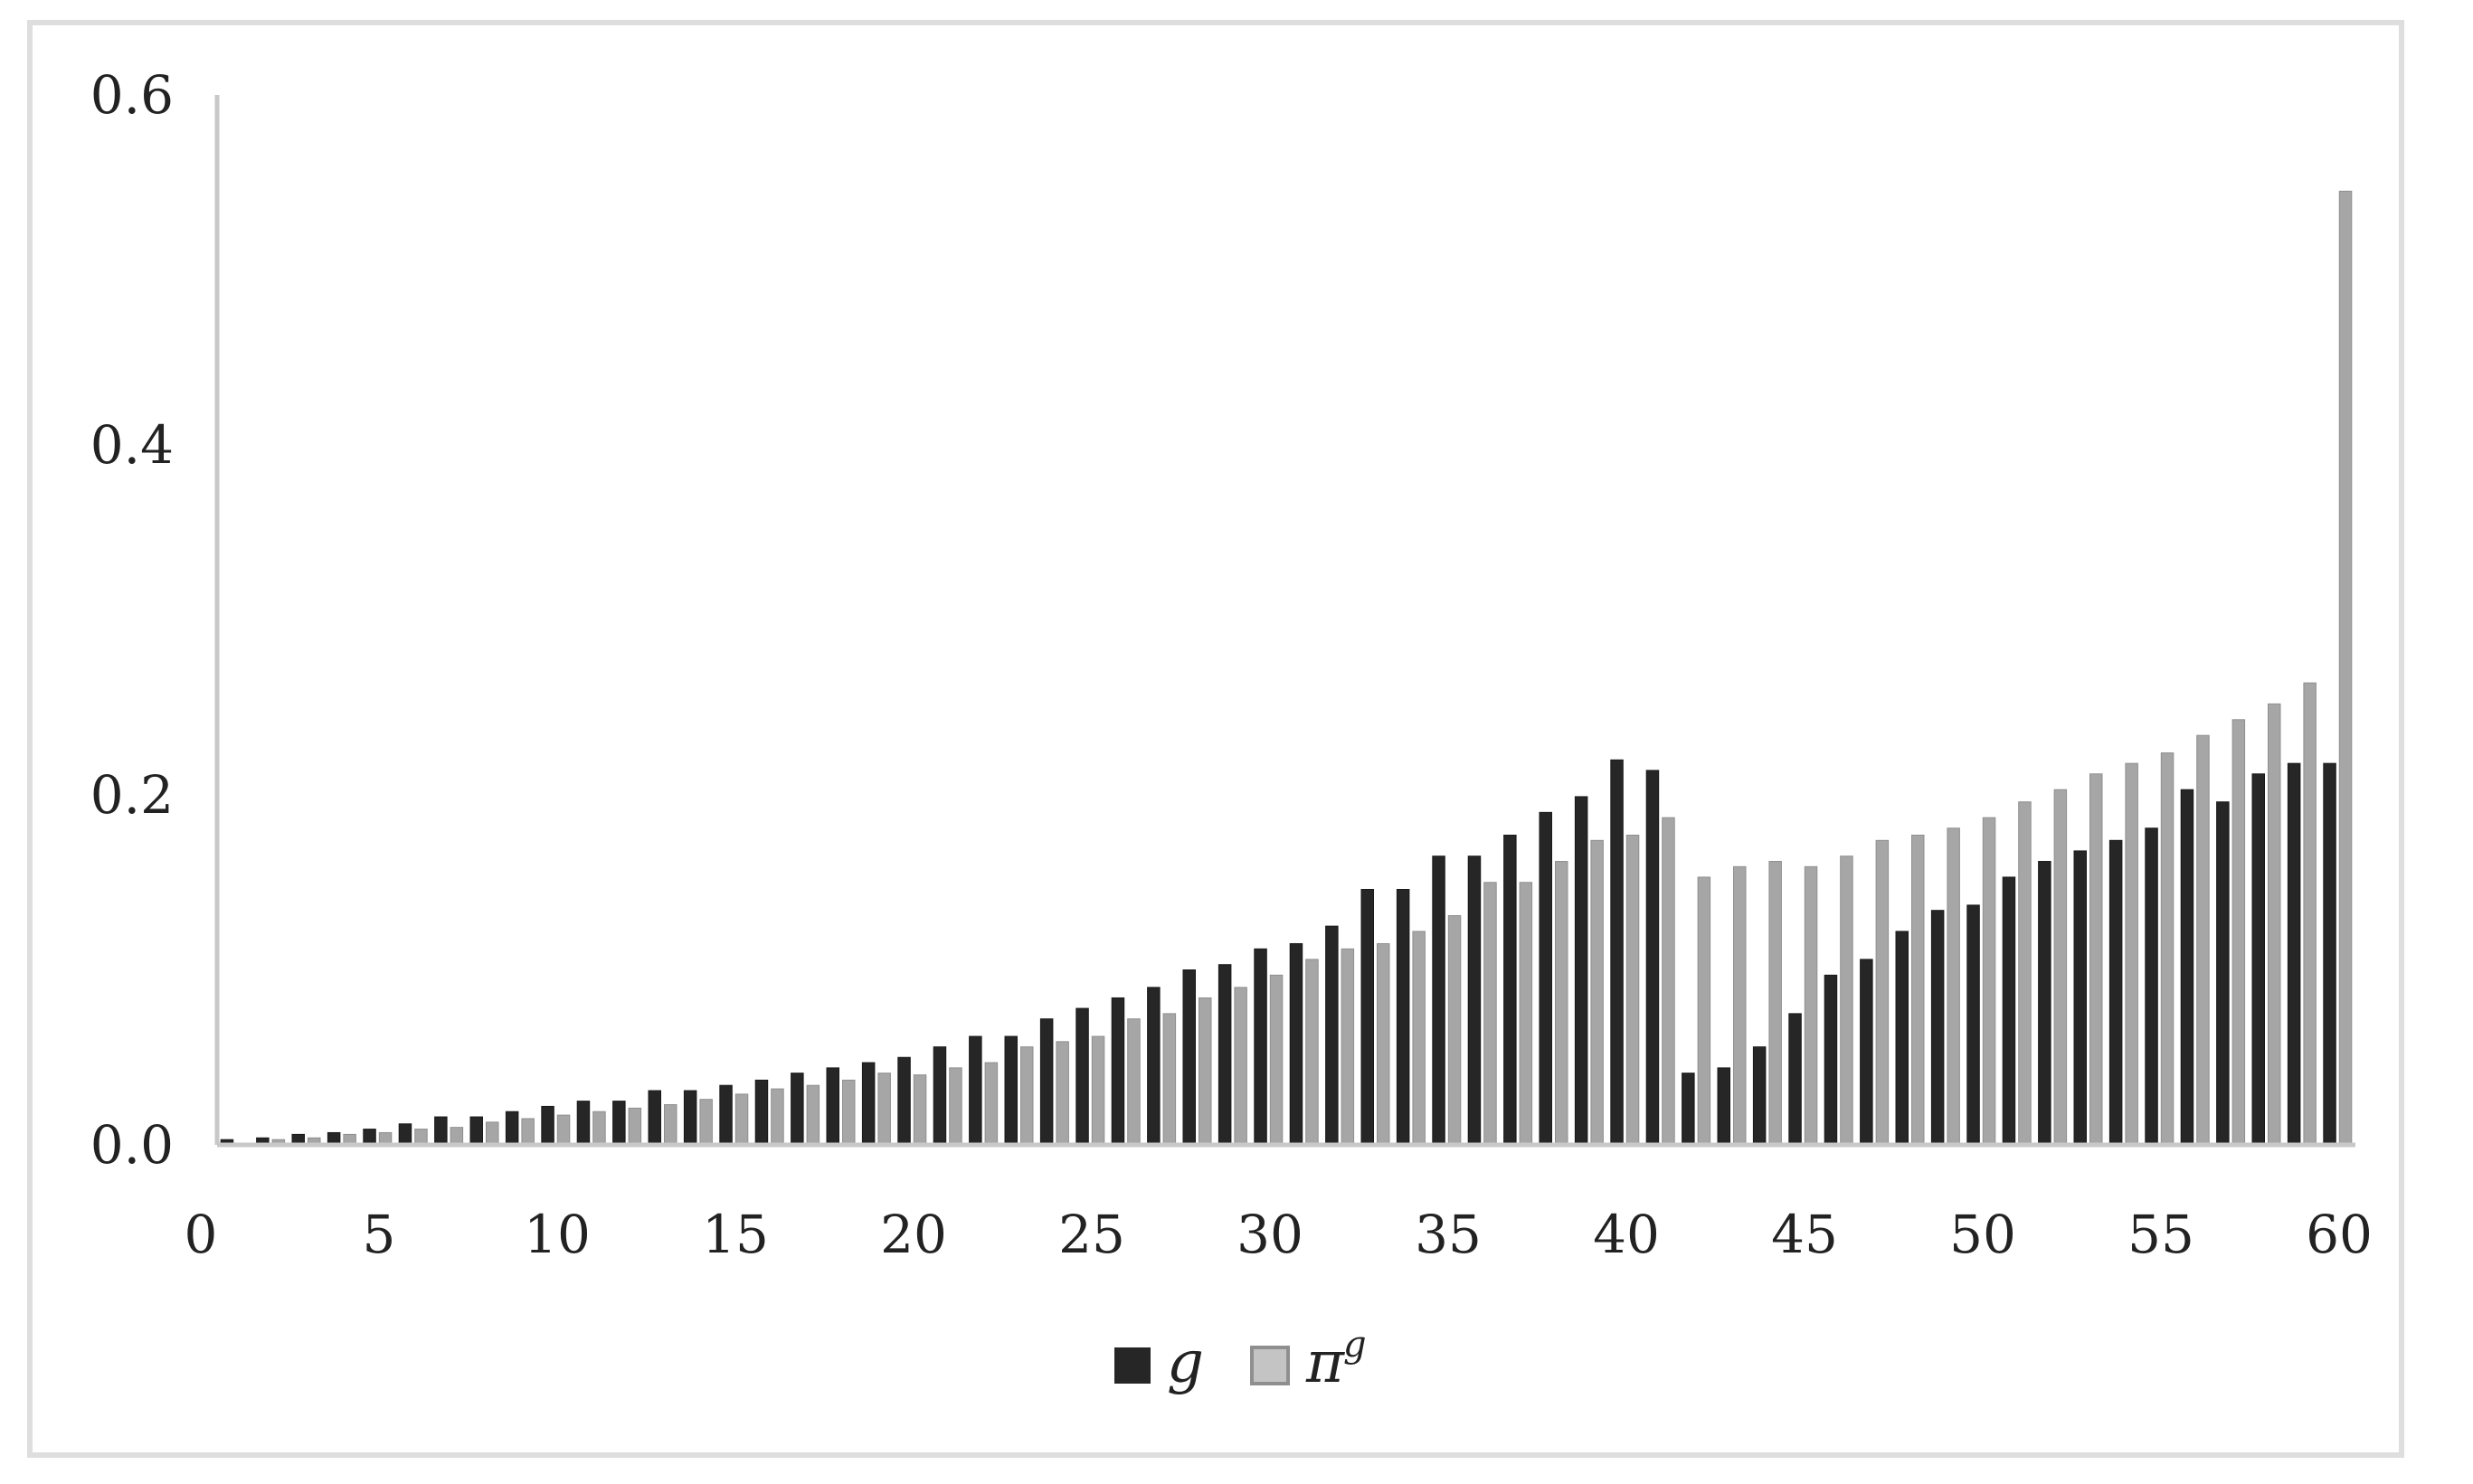 Image resolution: width=2473 pixels, height=1484 pixels. I want to click on y-tick-label: 0.6, so click(132, 95).